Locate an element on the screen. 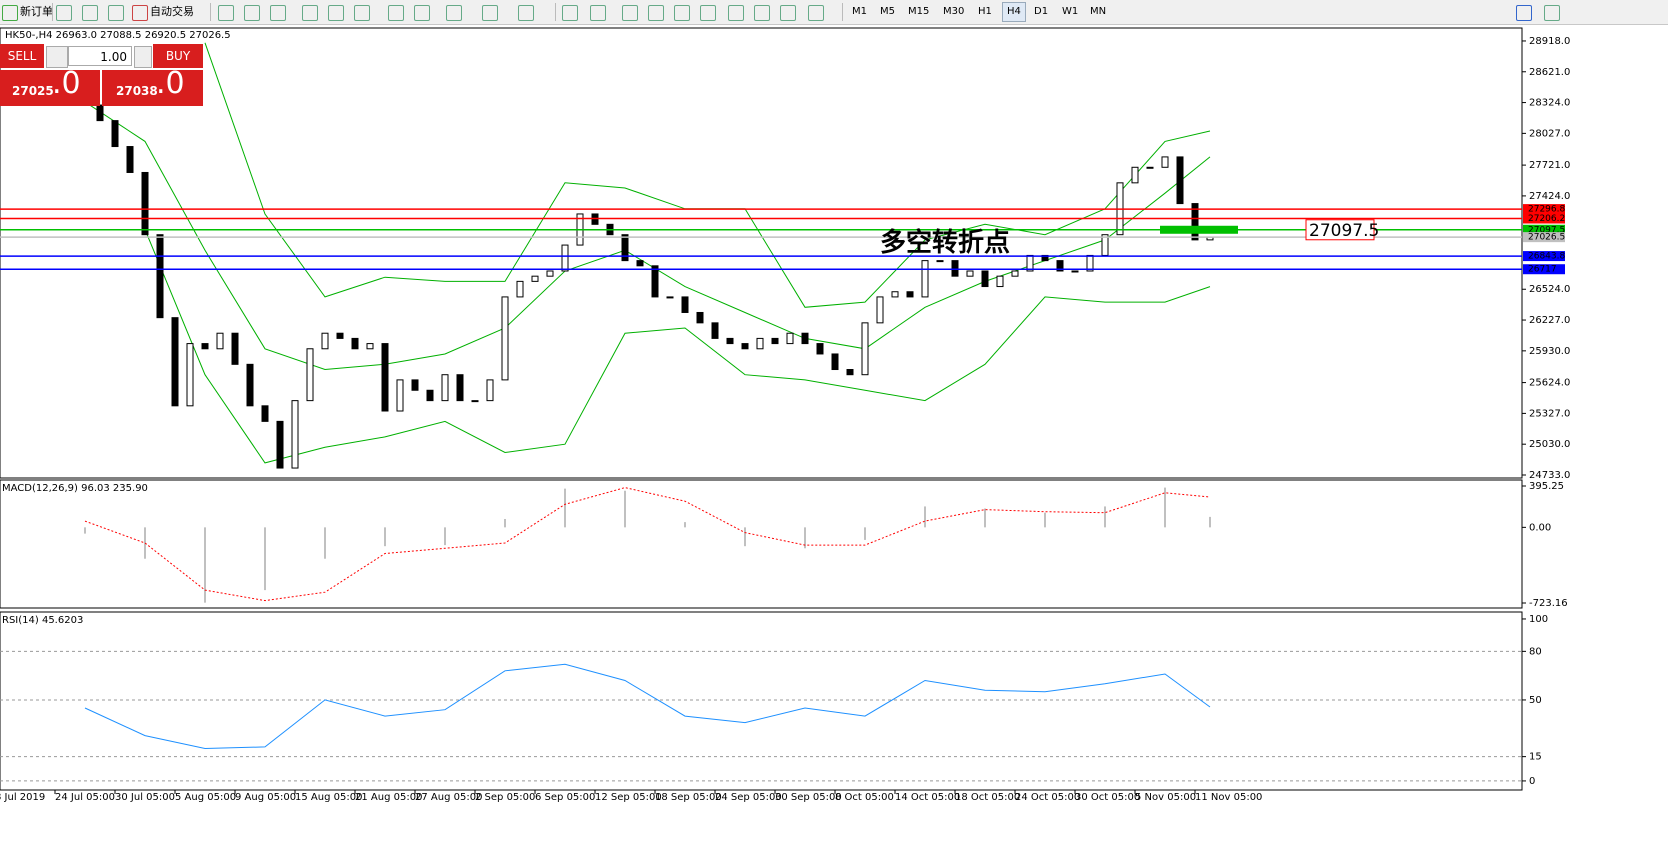  y-tick-label: 0 is located at coordinates (1532, 781).